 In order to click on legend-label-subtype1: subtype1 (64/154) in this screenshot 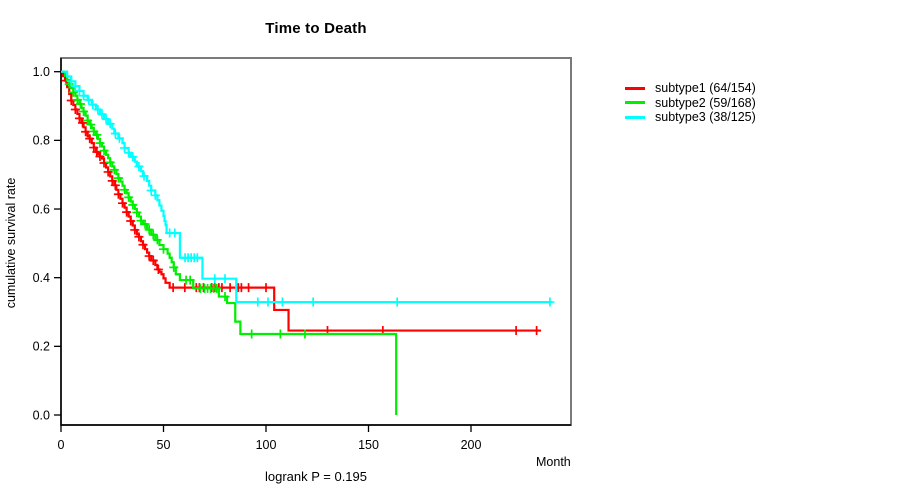, I will do `click(705, 88)`.